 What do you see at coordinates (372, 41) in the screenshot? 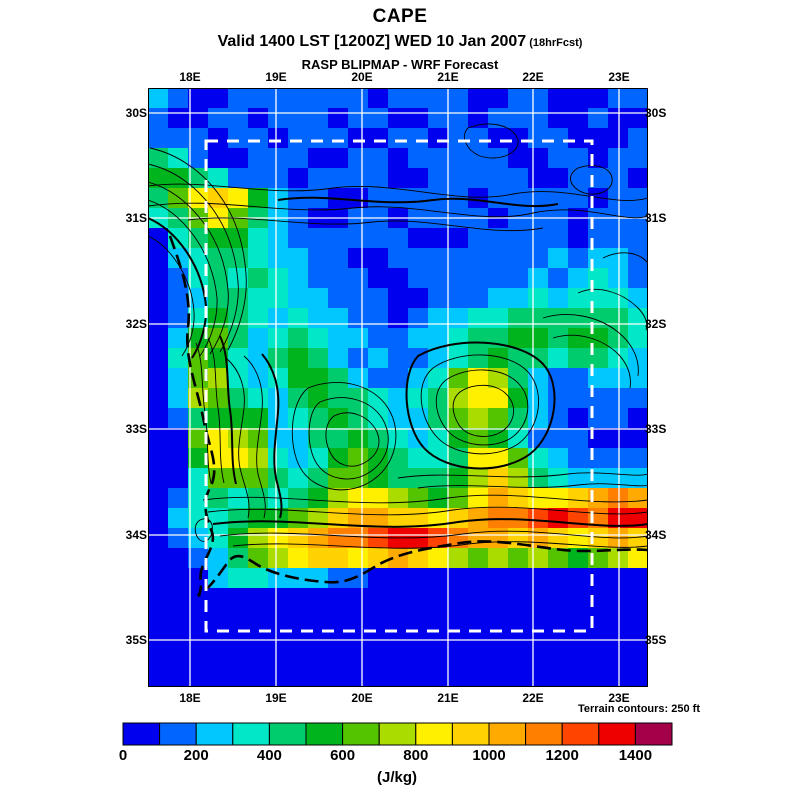
I see `valid-time-text: Valid 1400 LST [1200Z] WED 10 Jan 2007` at bounding box center [372, 41].